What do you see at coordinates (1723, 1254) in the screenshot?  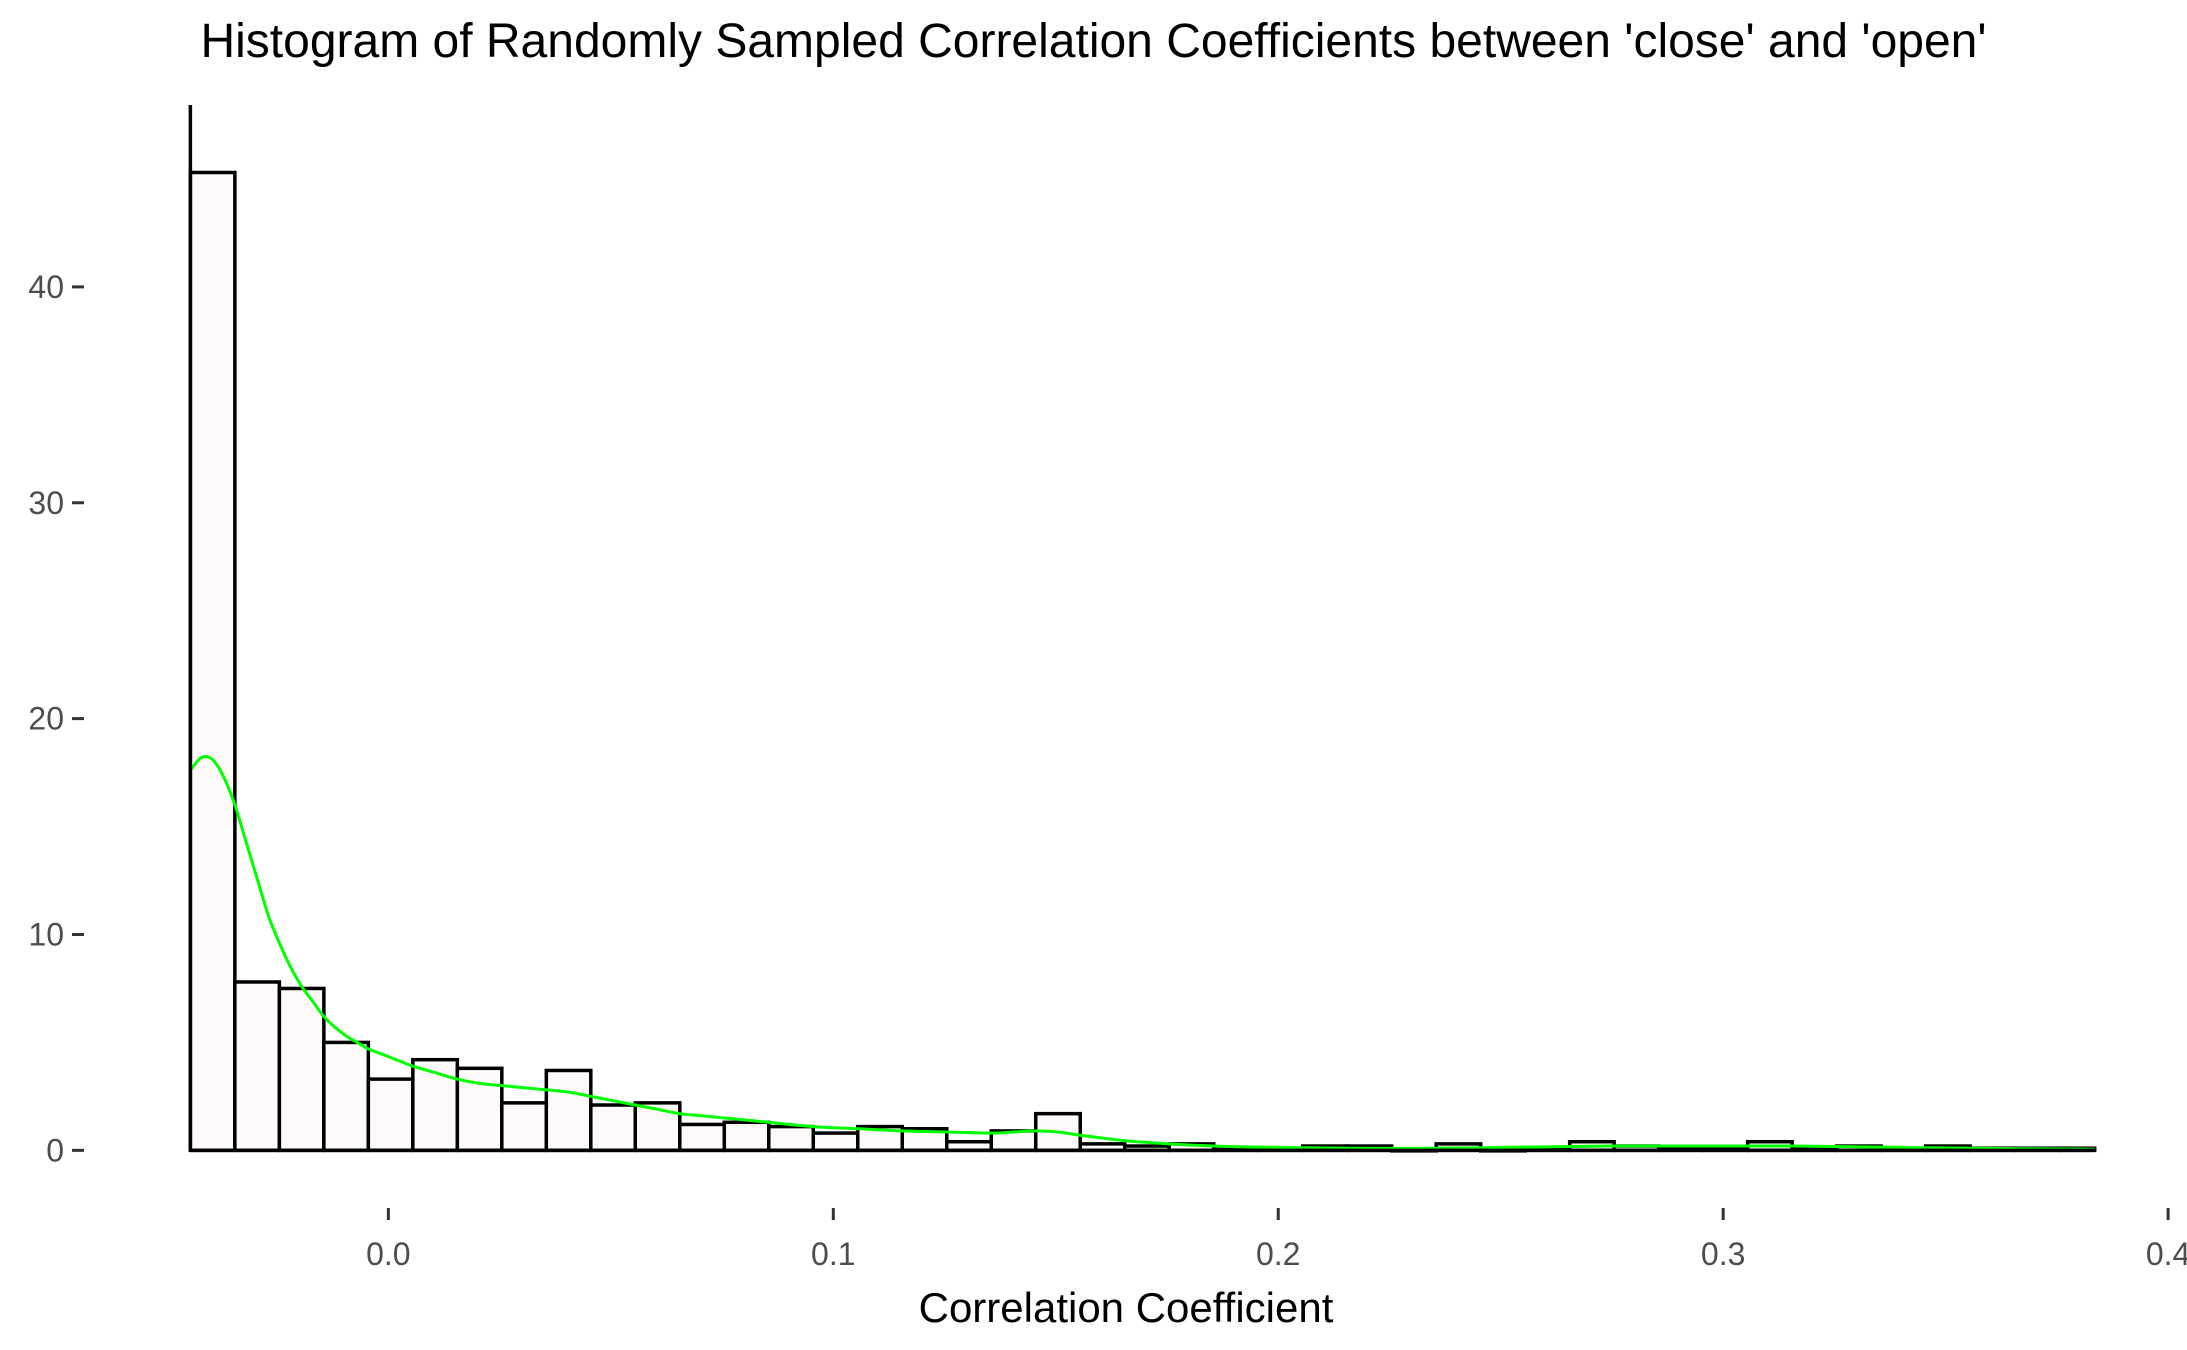 I see `x-tick-label: 0.3` at bounding box center [1723, 1254].